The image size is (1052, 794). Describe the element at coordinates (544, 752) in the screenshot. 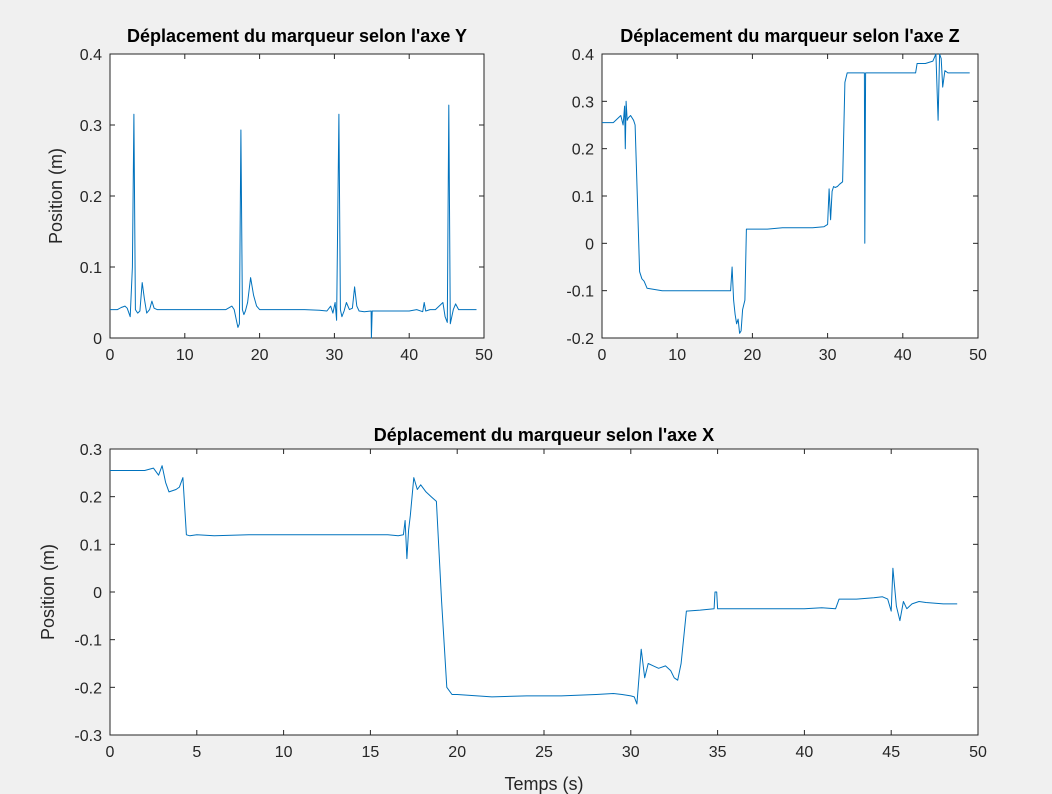

I see `x-tick-label: 25` at that location.